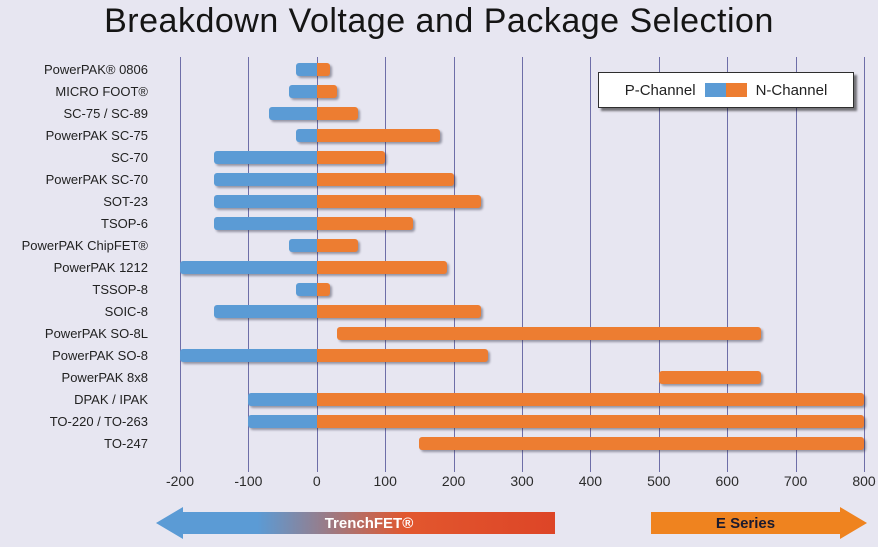 This screenshot has height=547, width=878. What do you see at coordinates (100, 355) in the screenshot?
I see `category-label: PowerPAK SO-8` at bounding box center [100, 355].